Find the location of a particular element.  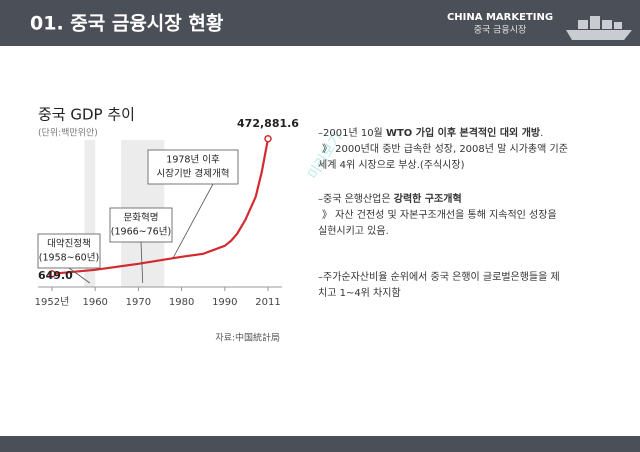

annotation-text: (1966~76년) is located at coordinates (141, 232).